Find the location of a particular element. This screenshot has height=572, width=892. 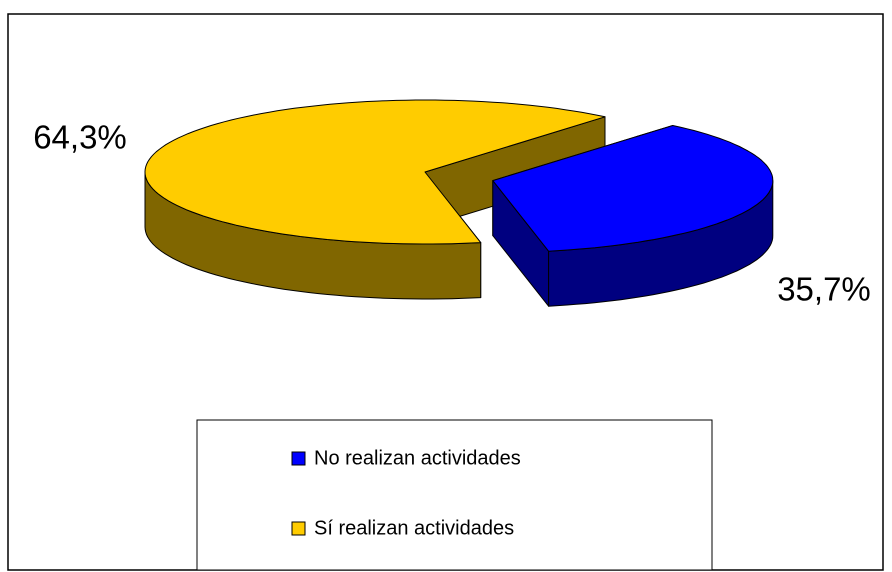

data-label: 35,7% is located at coordinates (824, 289).